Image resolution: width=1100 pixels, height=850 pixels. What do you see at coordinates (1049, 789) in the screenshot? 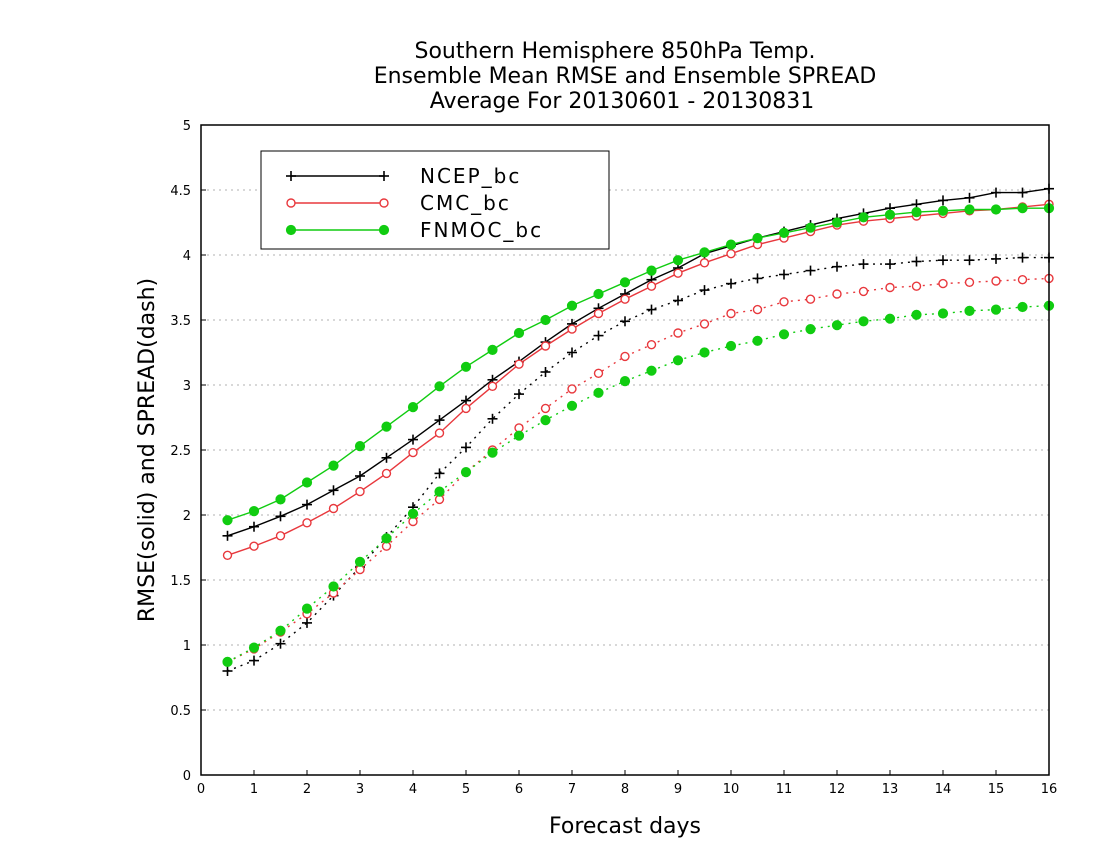
I see `x-tick-label: 16` at bounding box center [1049, 789].